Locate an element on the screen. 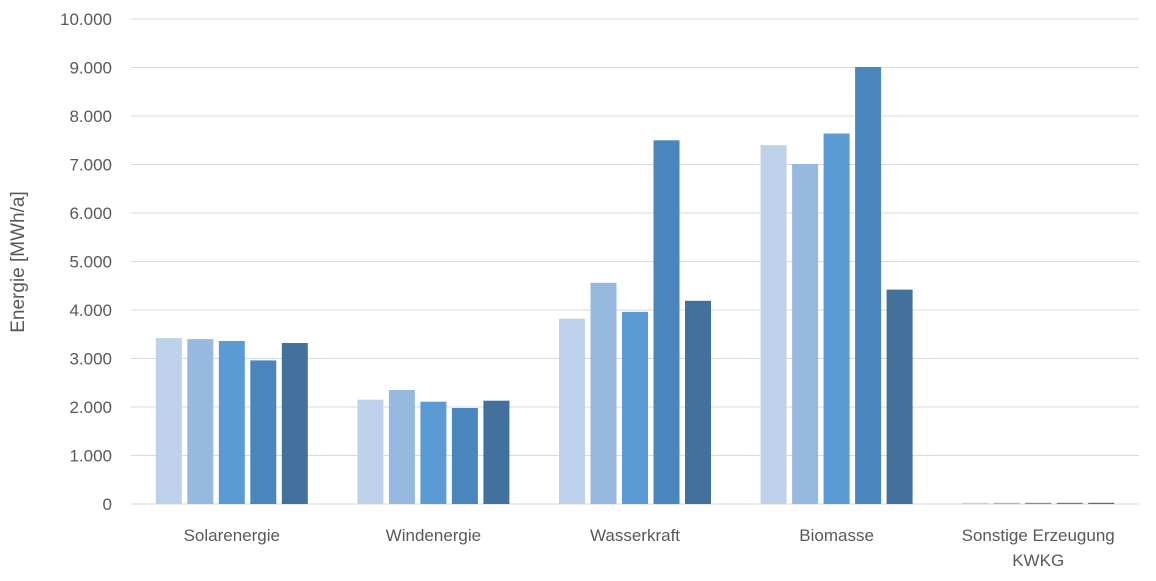  x-category-label: Solarenergie is located at coordinates (232, 535).